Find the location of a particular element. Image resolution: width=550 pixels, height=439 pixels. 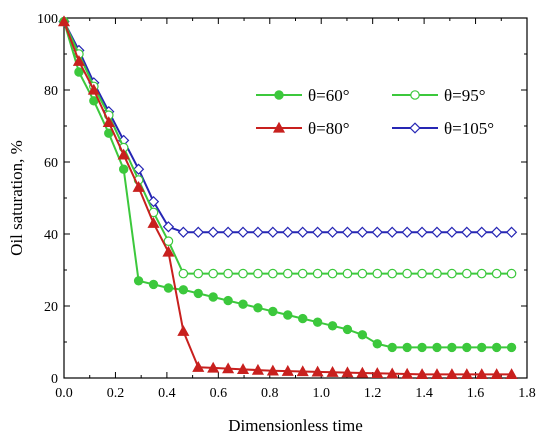

x-tick-label: 1.0 is located at coordinates (321, 393).